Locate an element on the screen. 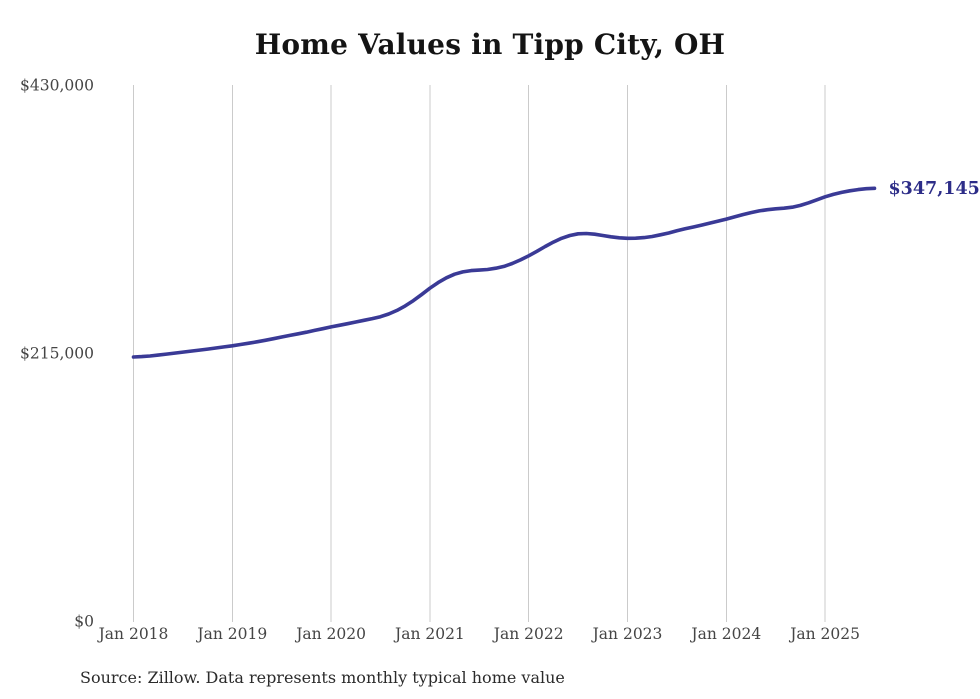 The height and width of the screenshot is (699, 980). y-tick-label: $430,000 is located at coordinates (57, 86).